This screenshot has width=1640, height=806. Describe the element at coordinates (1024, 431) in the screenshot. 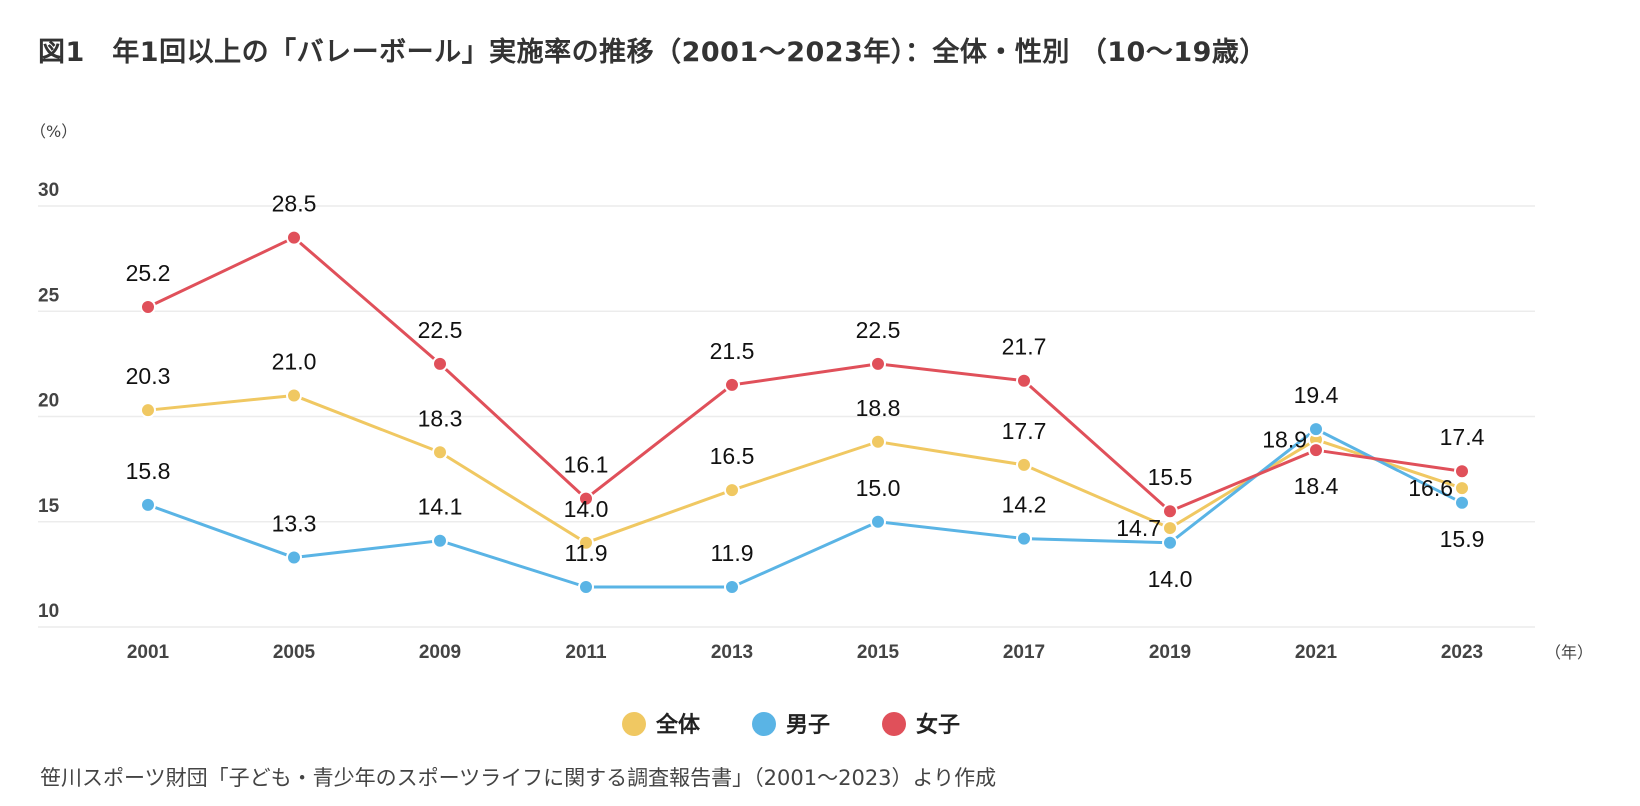

I see `data-label: 17.7` at that location.